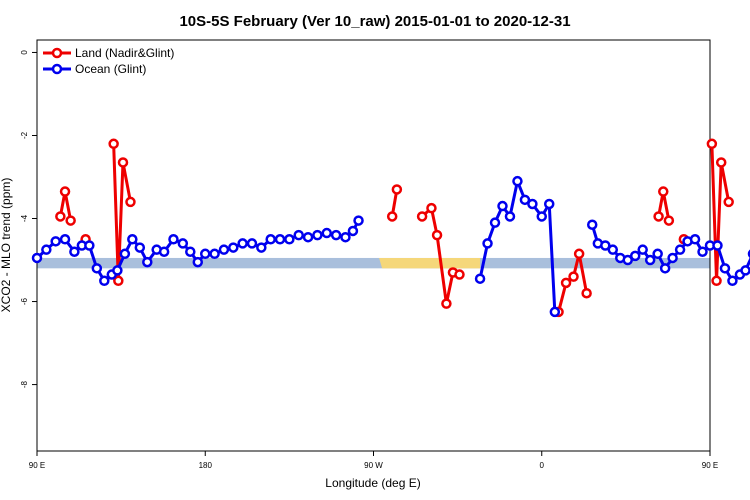 Image resolution: width=750 pixels, height=500 pixels. I want to click on x-tick-label-3: 0, so click(542, 465).